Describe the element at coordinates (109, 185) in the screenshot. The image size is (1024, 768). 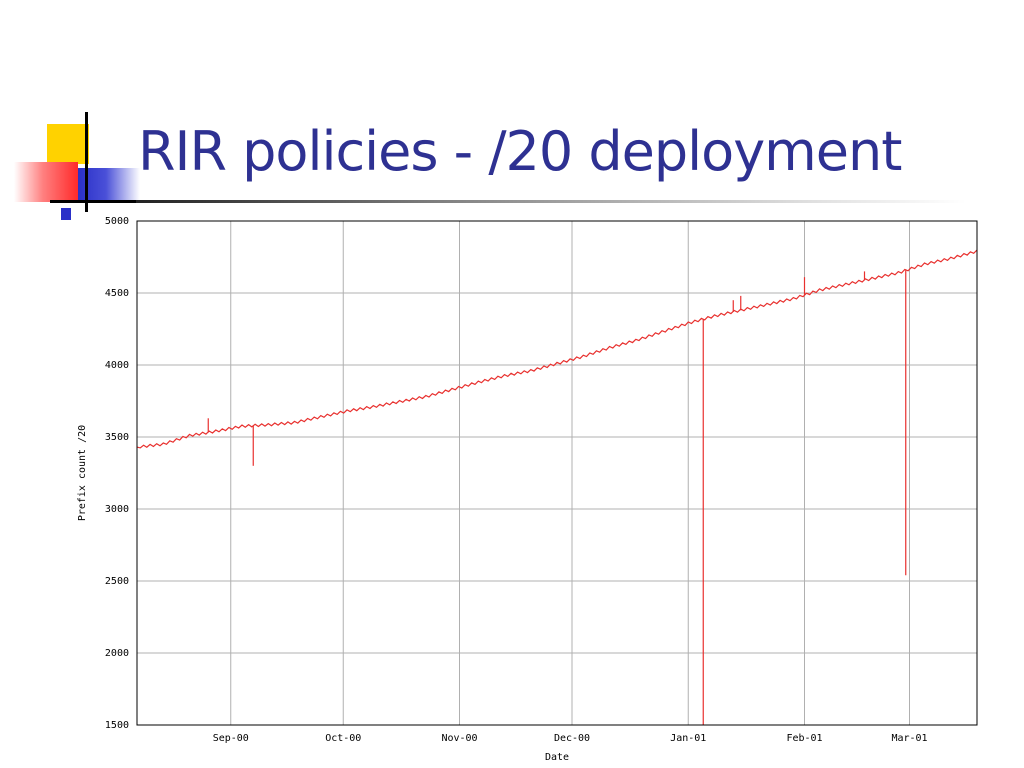
I see `decor-blue-block` at that location.